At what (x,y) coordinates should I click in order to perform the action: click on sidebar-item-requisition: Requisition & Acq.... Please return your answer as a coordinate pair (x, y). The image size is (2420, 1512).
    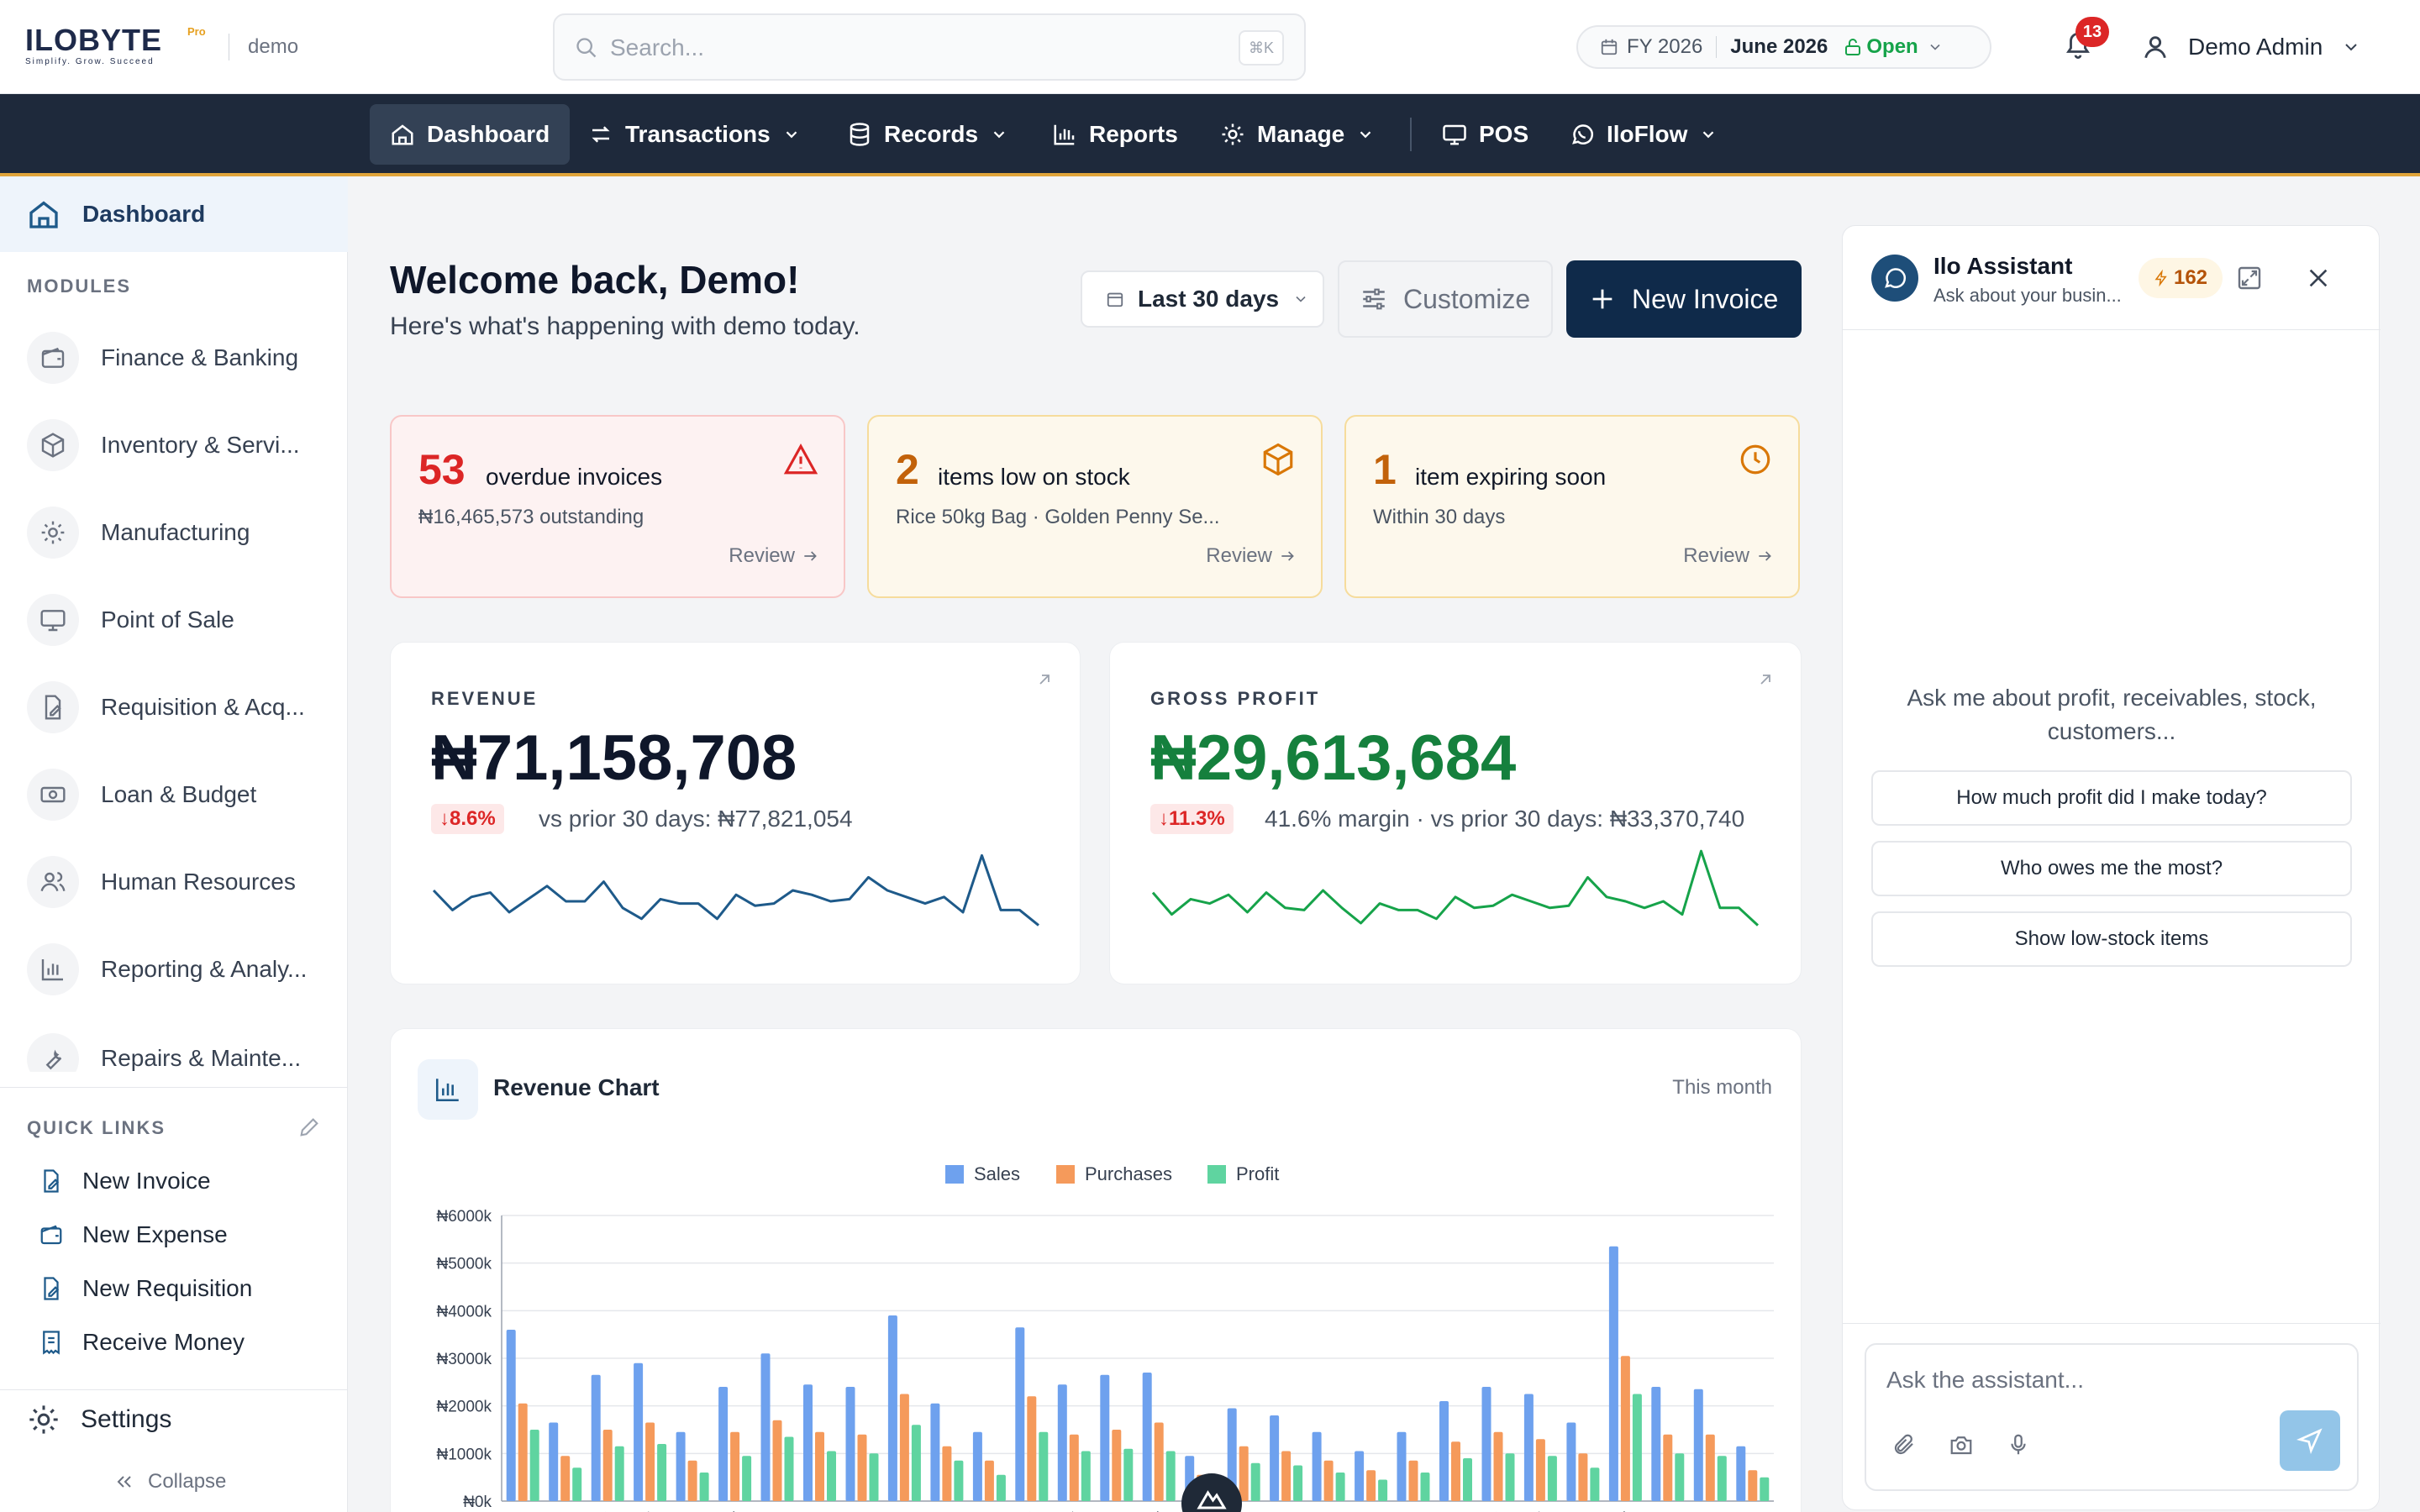
    Looking at the image, I should click on (166, 707).